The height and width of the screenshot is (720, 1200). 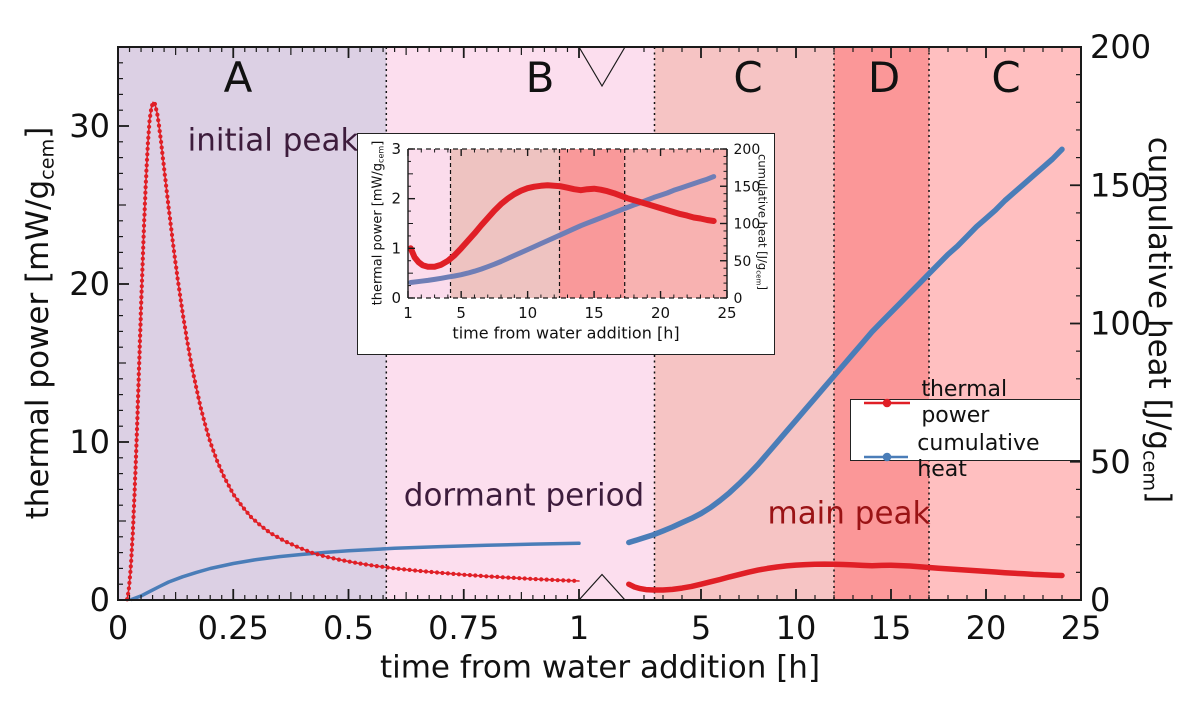 I want to click on svg-text: 3, so click(x=396, y=149).